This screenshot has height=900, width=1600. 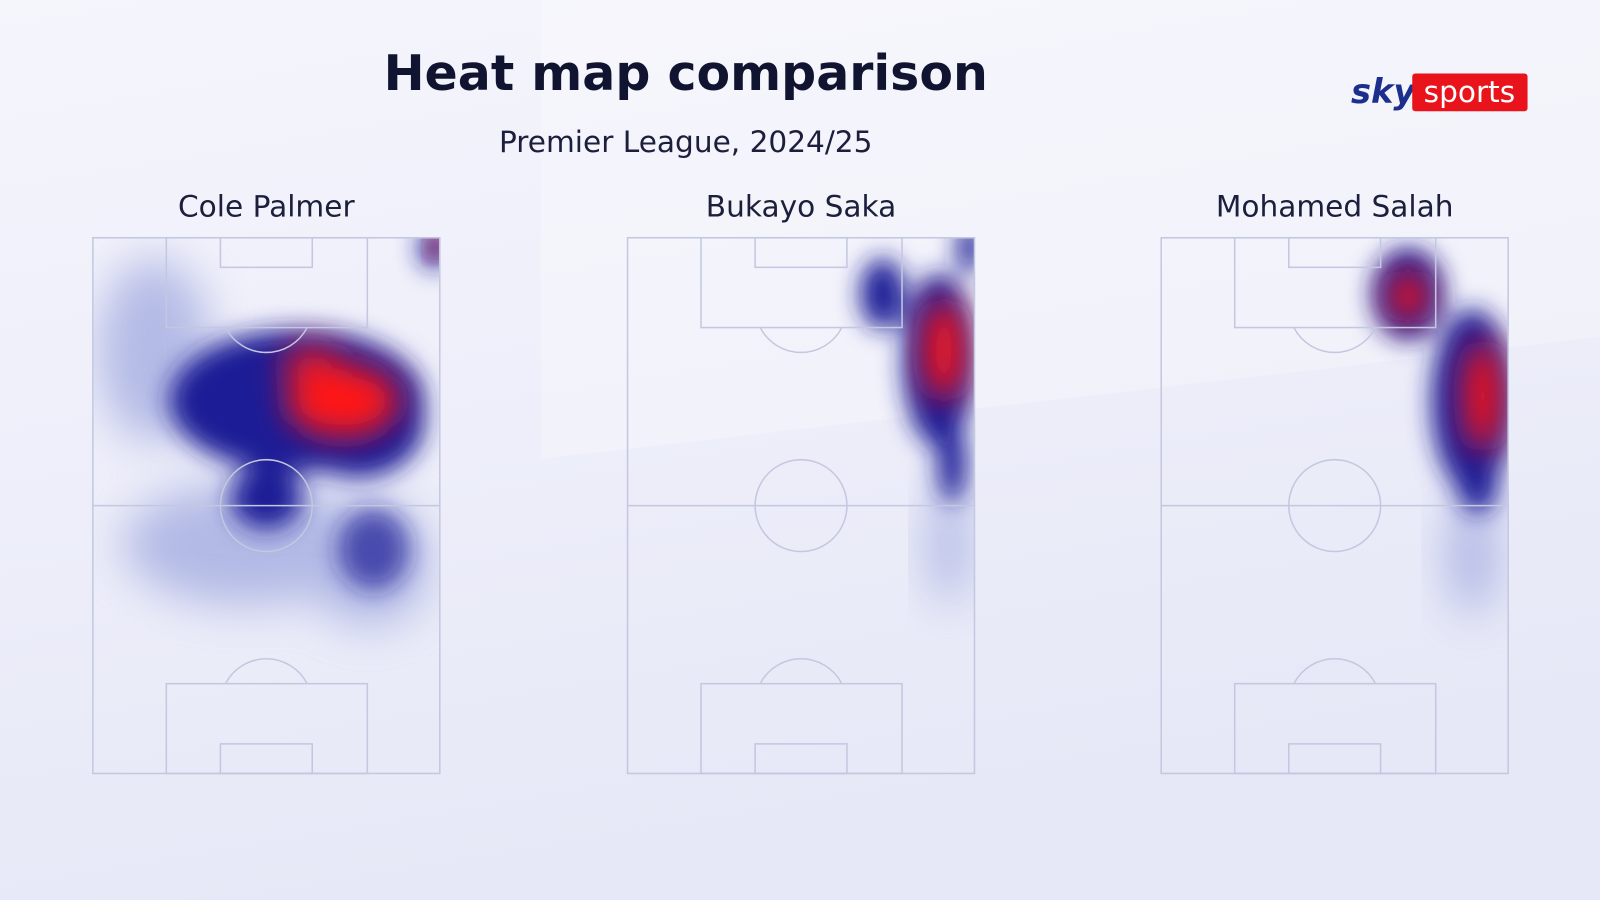 What do you see at coordinates (686, 142) in the screenshot?
I see `subtitle: Premier League, 2024/25` at bounding box center [686, 142].